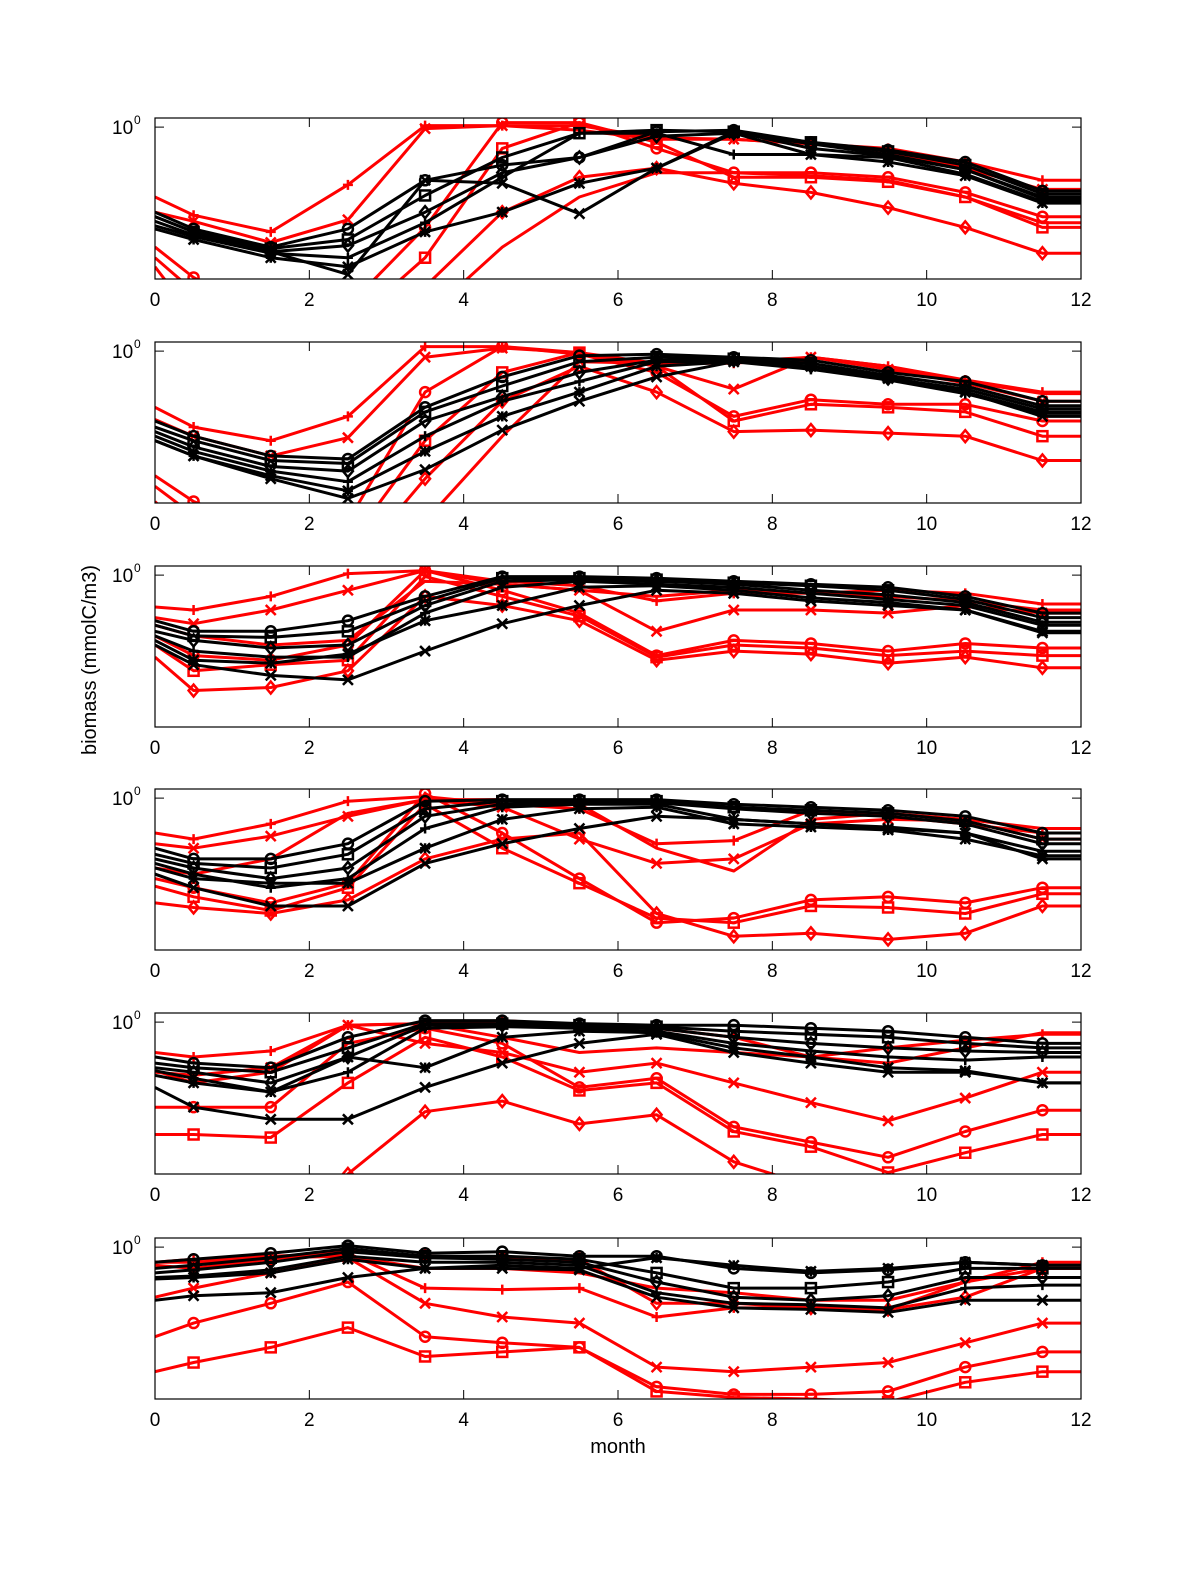 The width and height of the screenshot is (1200, 1576). Describe the element at coordinates (309, 748) in the screenshot. I see `x-tick-label: 2` at that location.